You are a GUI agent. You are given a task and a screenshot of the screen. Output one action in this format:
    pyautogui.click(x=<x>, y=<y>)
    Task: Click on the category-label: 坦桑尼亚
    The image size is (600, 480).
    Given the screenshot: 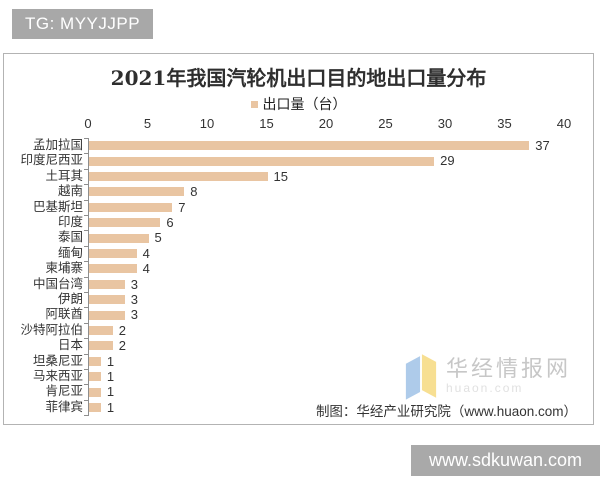 What is the action you would take?
    pyautogui.click(x=57, y=360)
    